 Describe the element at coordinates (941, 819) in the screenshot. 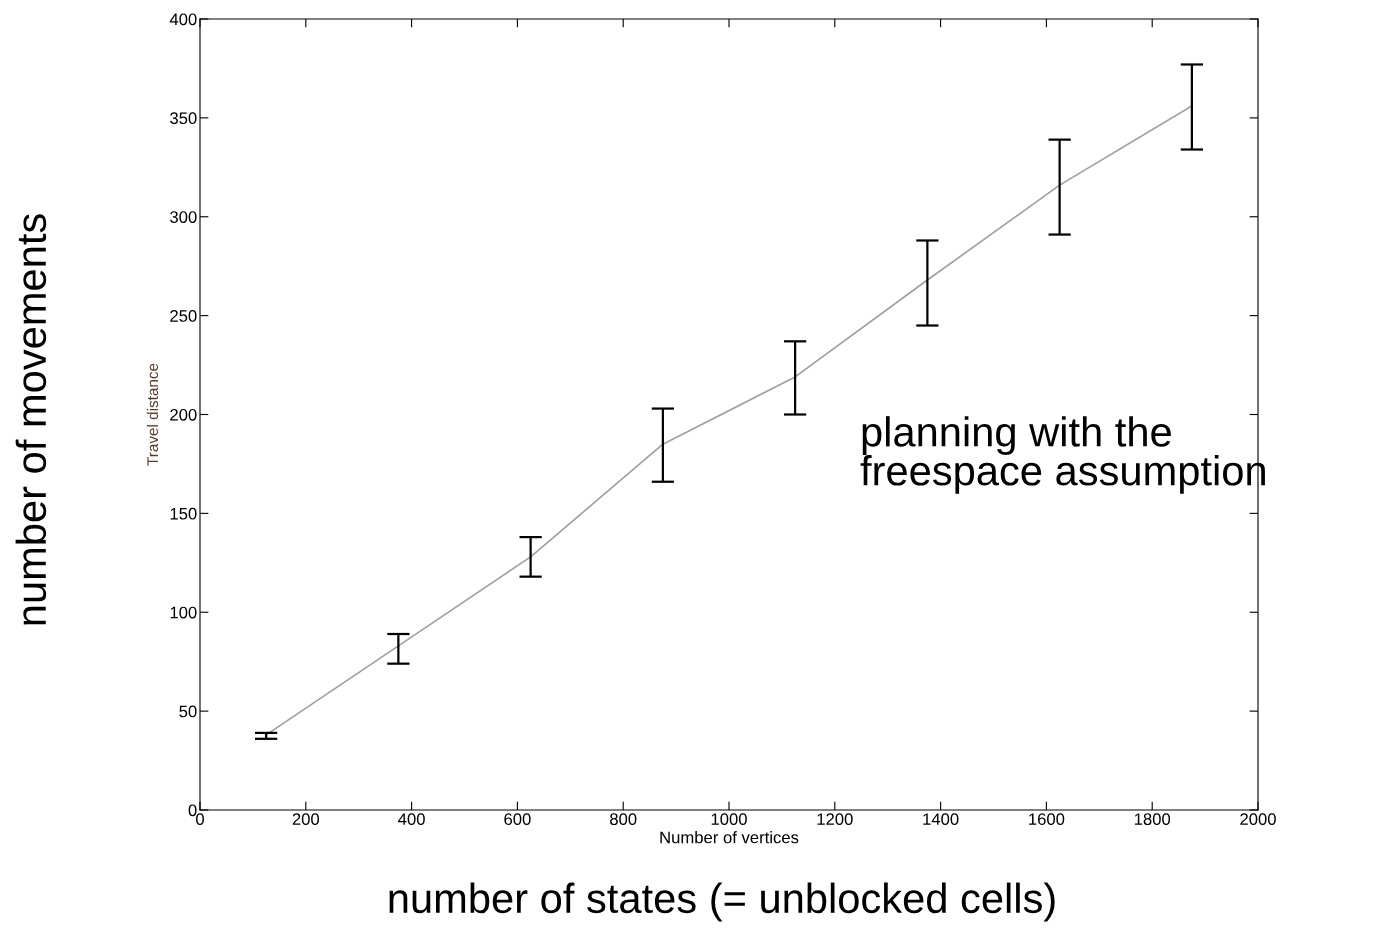

I see `x-tick-label: 1400` at that location.